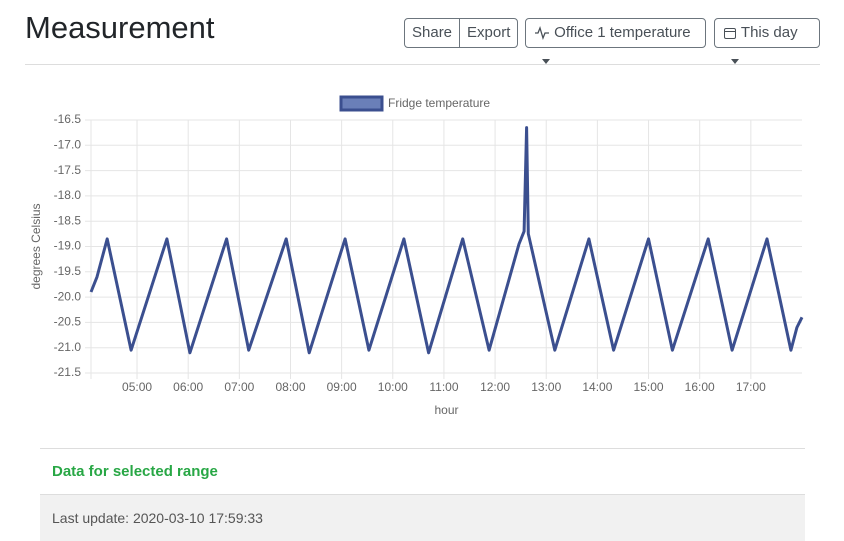  Describe the element at coordinates (68, 347) in the screenshot. I see `y-tick-label: -21.0` at that location.